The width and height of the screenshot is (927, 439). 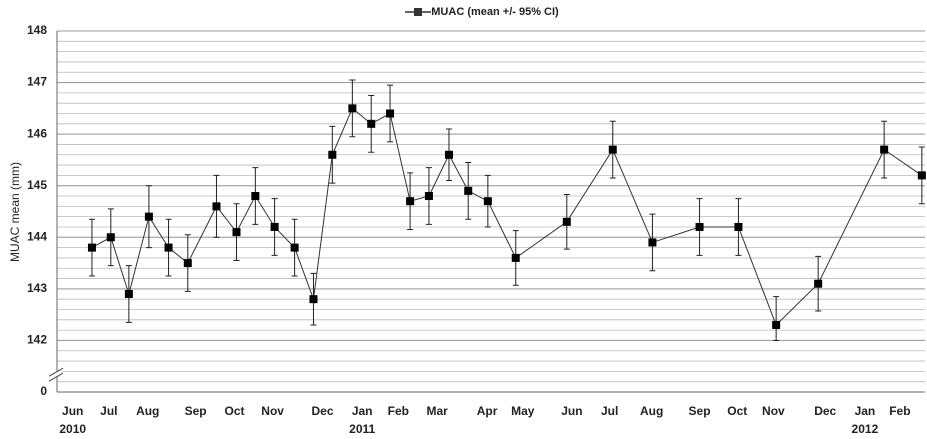 I want to click on axis-break-gap, so click(x=57, y=374).